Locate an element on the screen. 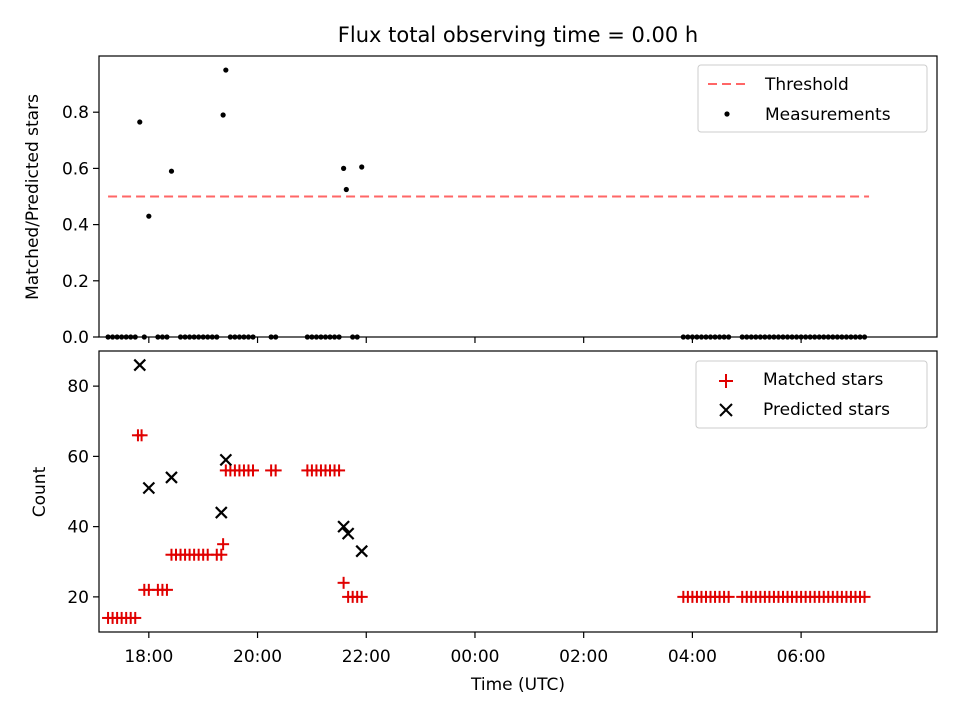 The height and width of the screenshot is (720, 960). bottom-x-tick-label: 02:00 is located at coordinates (583, 657).